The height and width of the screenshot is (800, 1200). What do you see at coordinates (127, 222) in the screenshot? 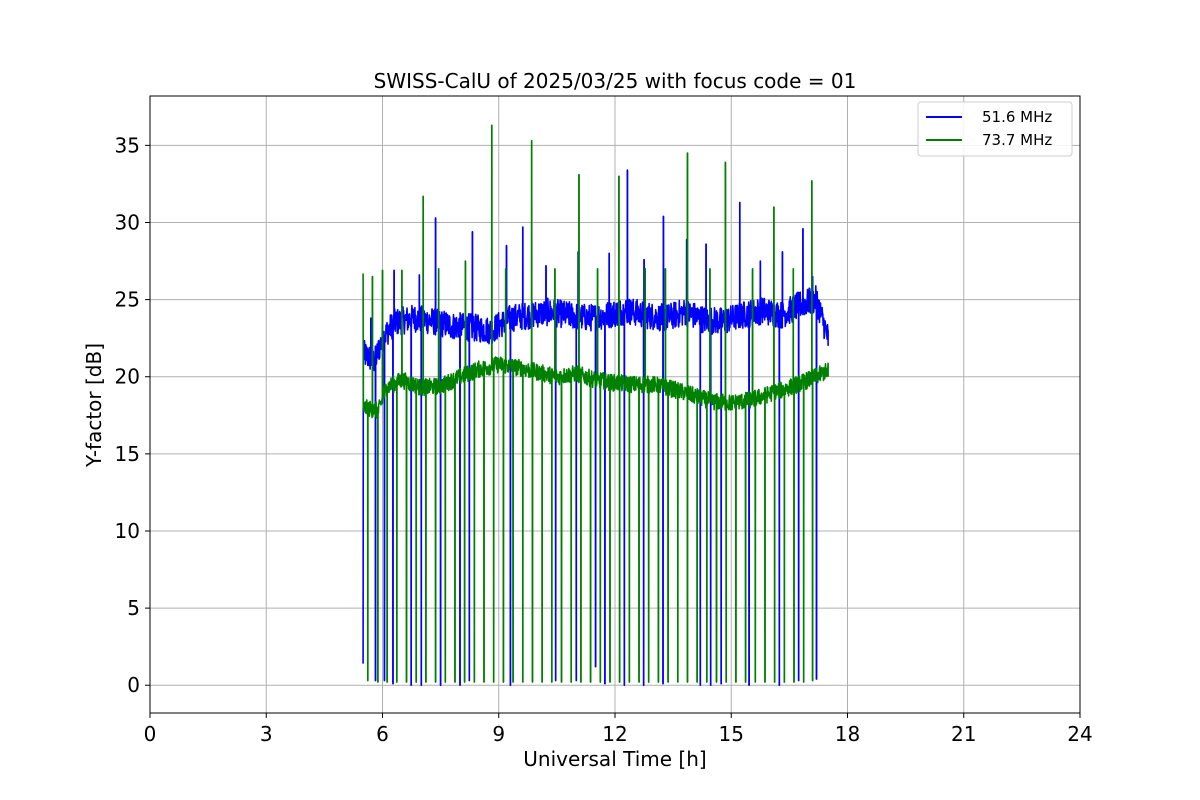
I see `y-tick-label: 30` at bounding box center [127, 222].